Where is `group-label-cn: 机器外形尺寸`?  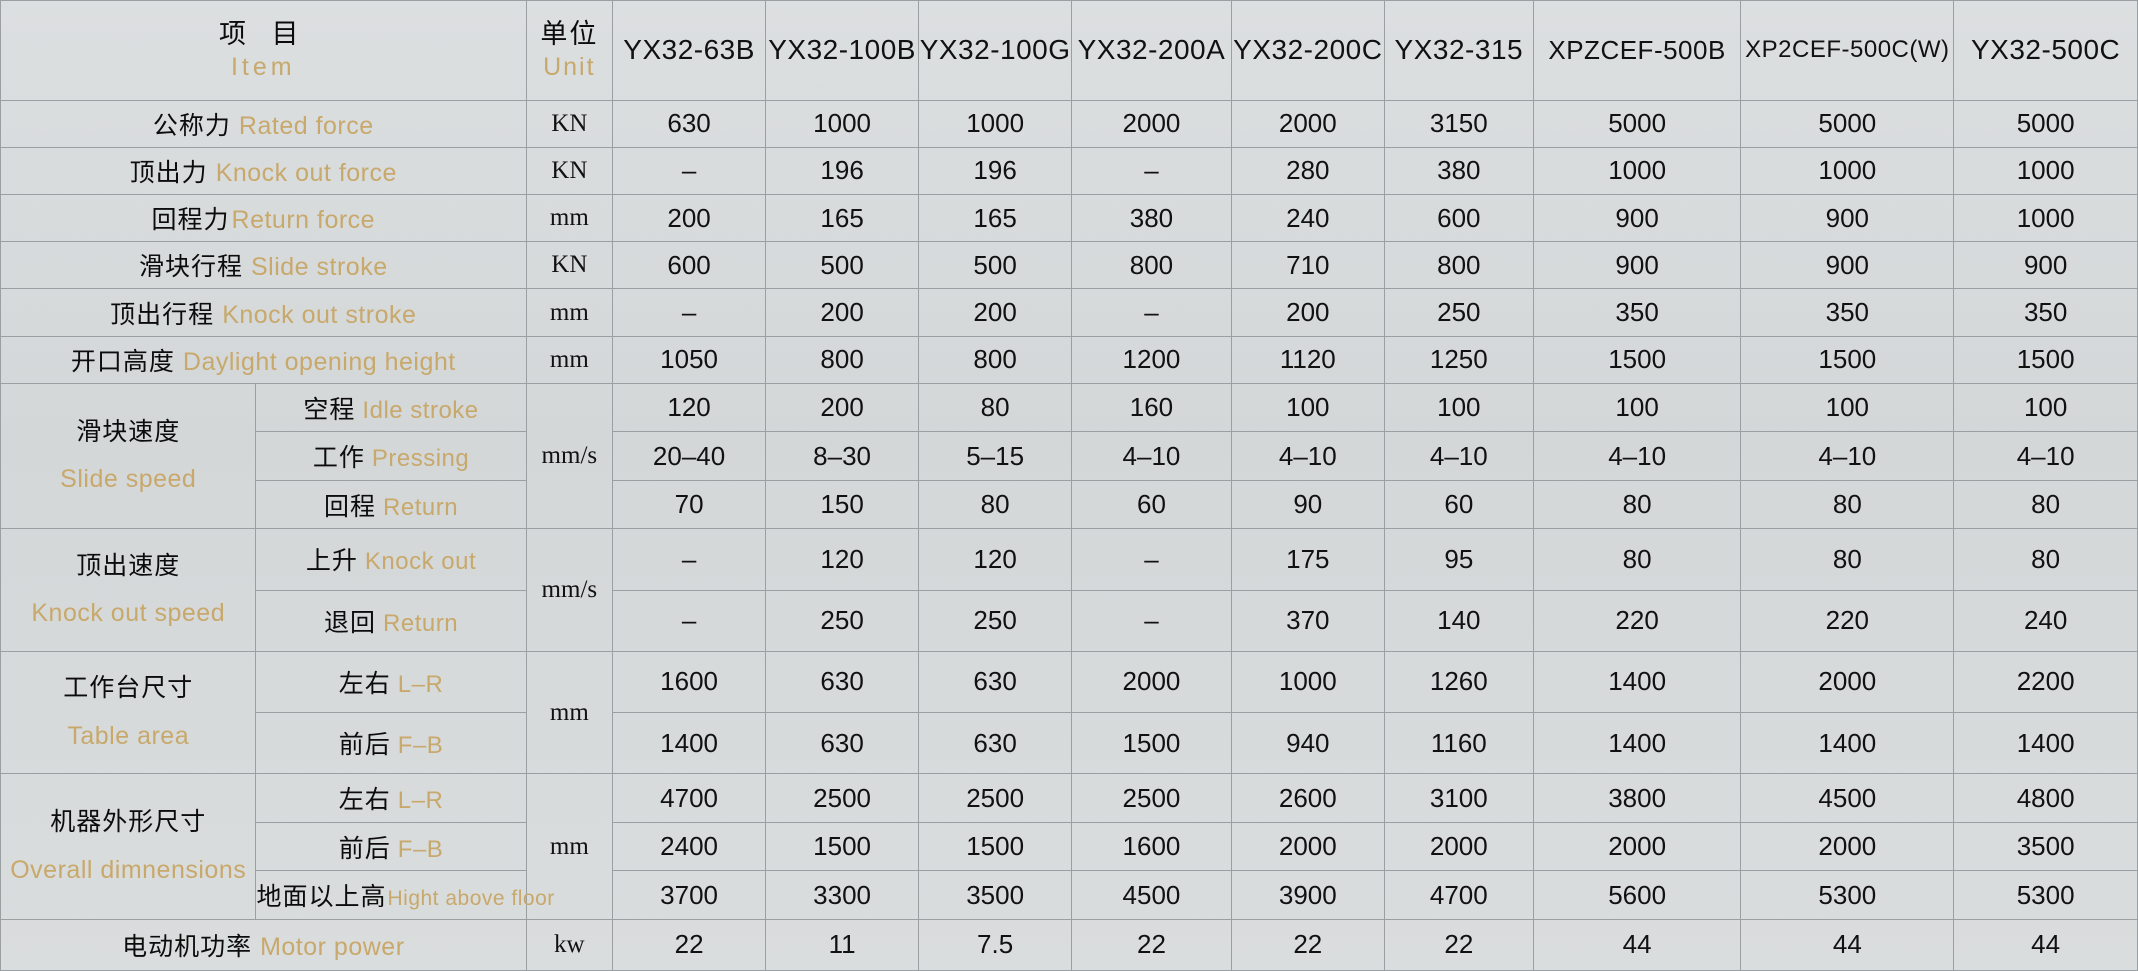 group-label-cn: 机器外形尺寸 is located at coordinates (128, 822).